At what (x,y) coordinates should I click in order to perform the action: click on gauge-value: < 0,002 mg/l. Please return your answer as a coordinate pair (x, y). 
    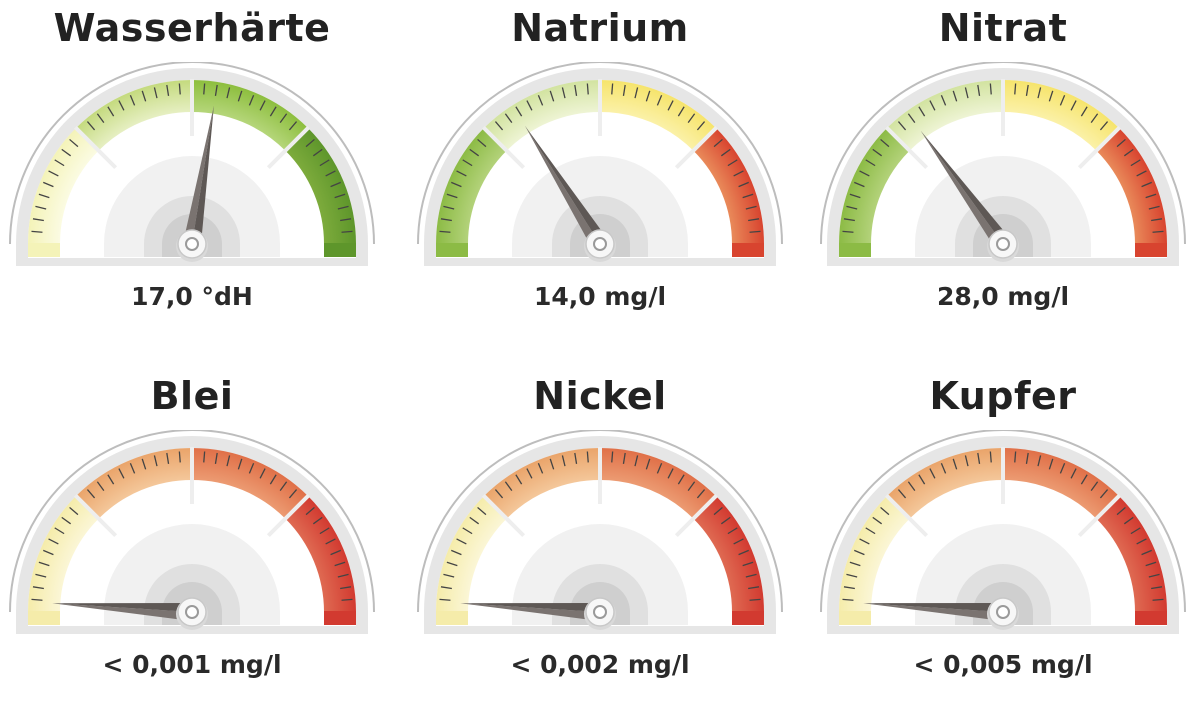
    Looking at the image, I should click on (600, 664).